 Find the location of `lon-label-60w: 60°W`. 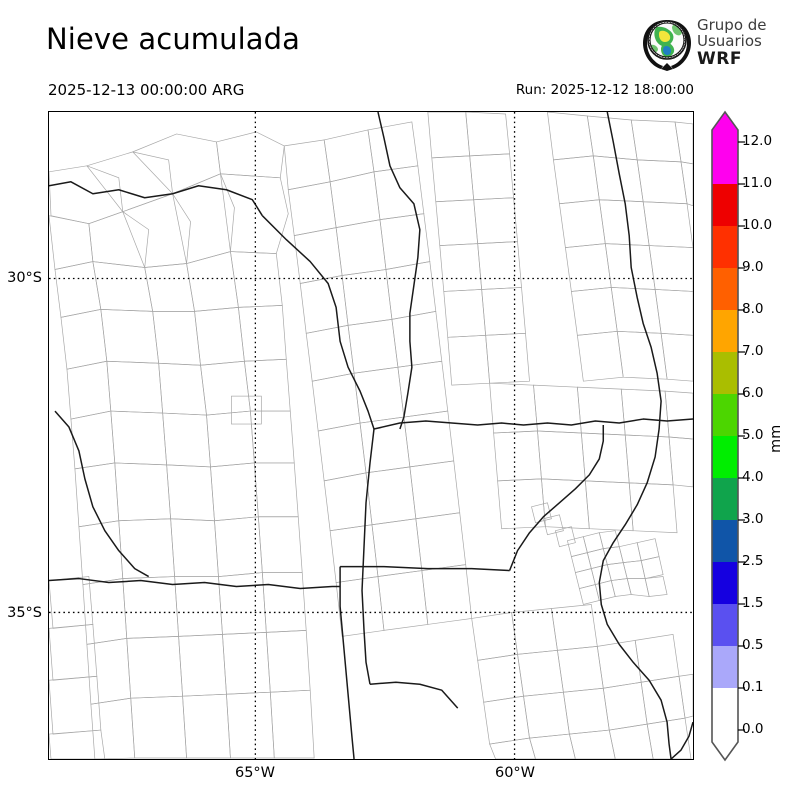

lon-label-60w: 60°W is located at coordinates (515, 773).